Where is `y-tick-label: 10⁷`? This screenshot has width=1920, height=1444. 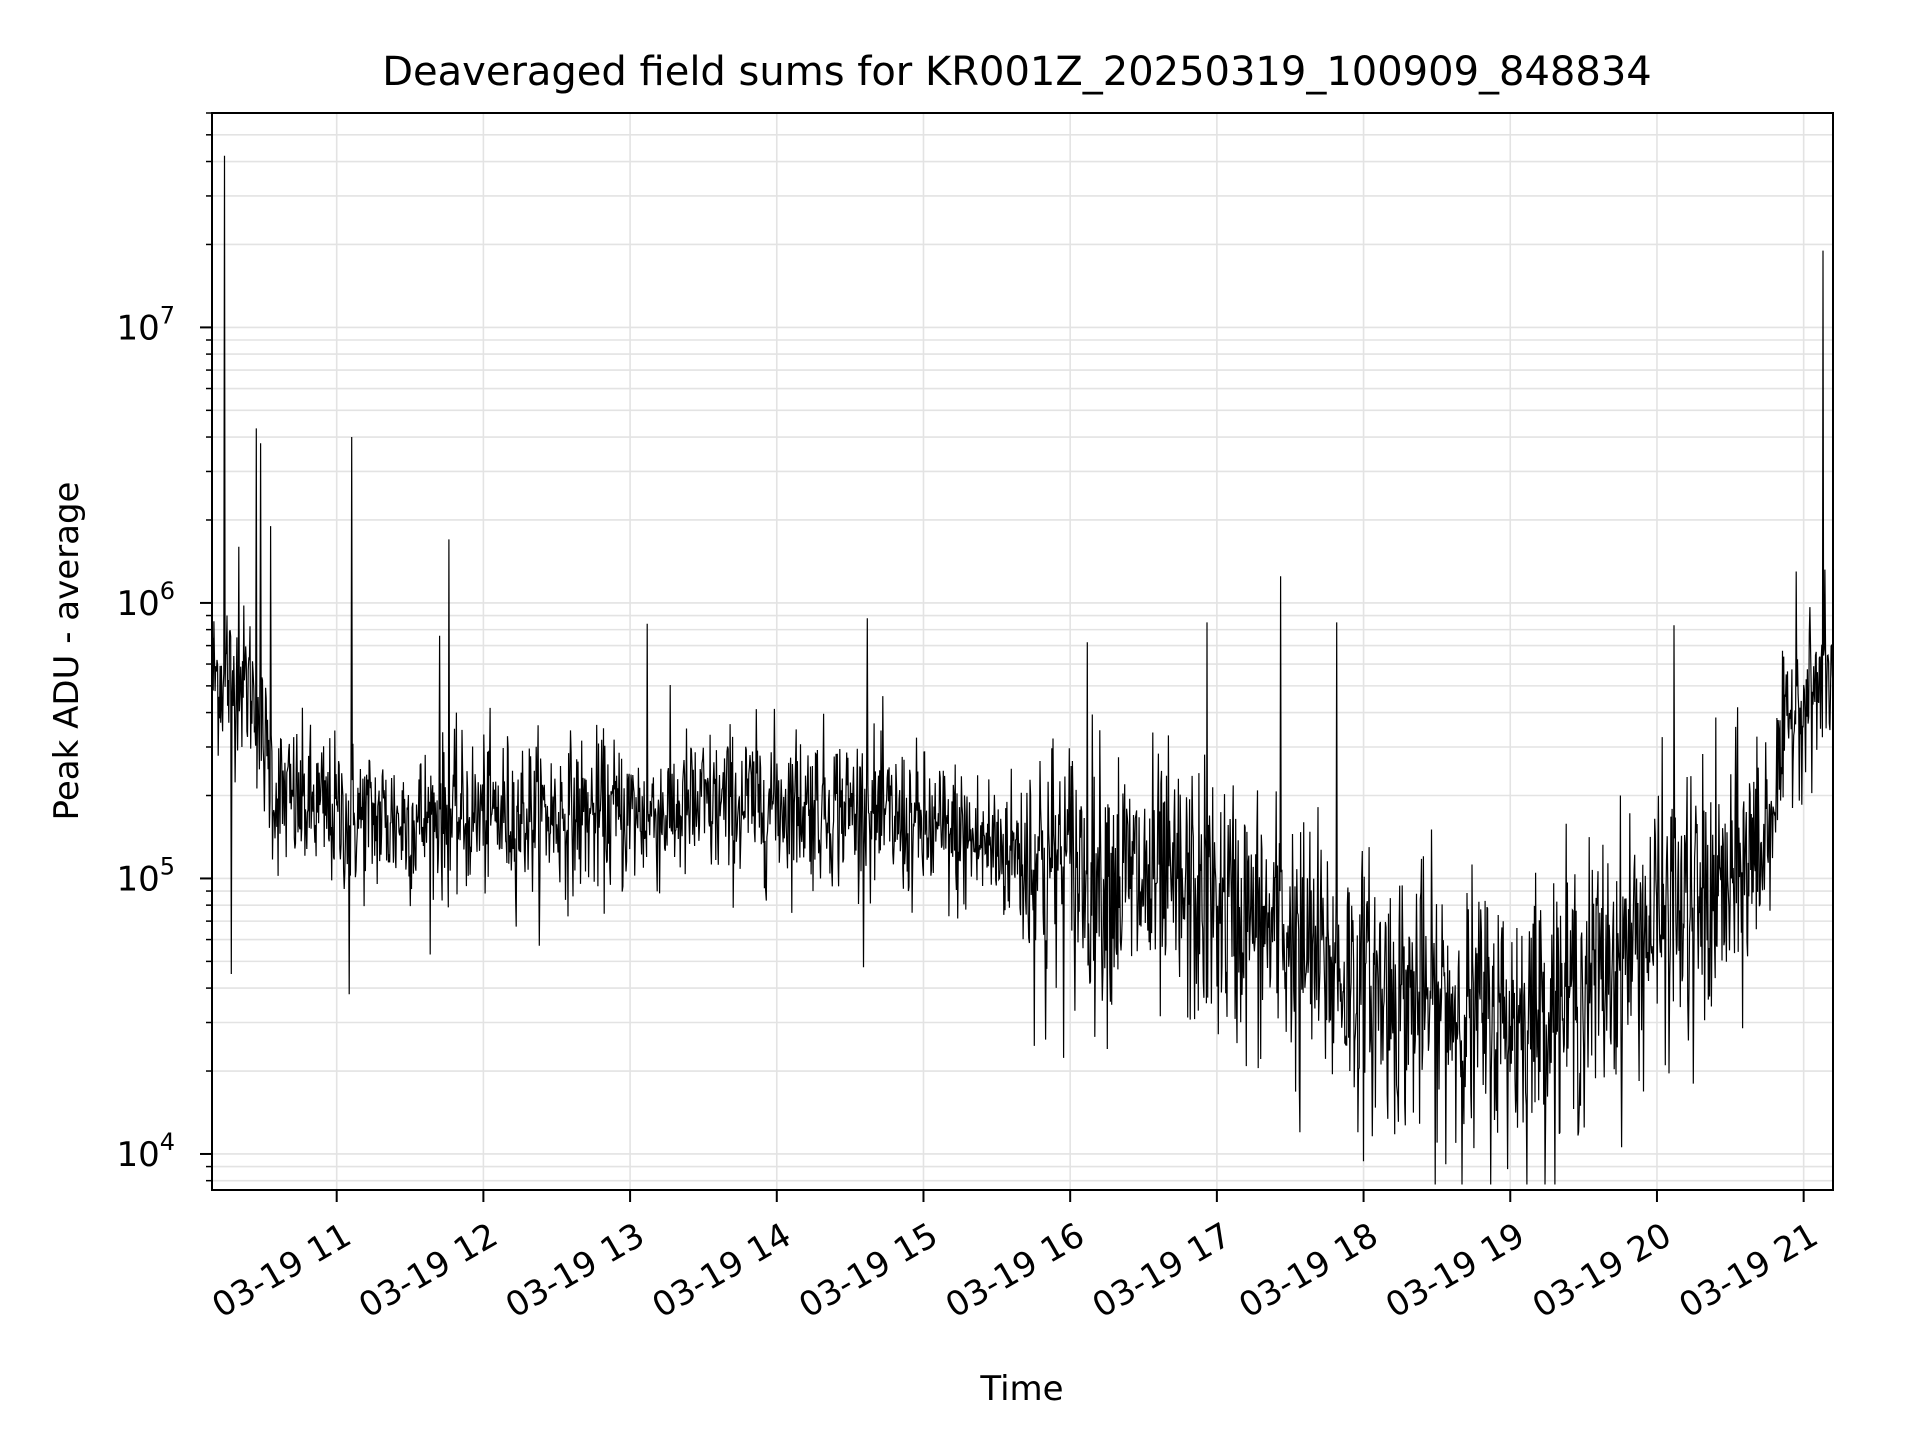 y-tick-label: 10⁷ is located at coordinates (145, 324).